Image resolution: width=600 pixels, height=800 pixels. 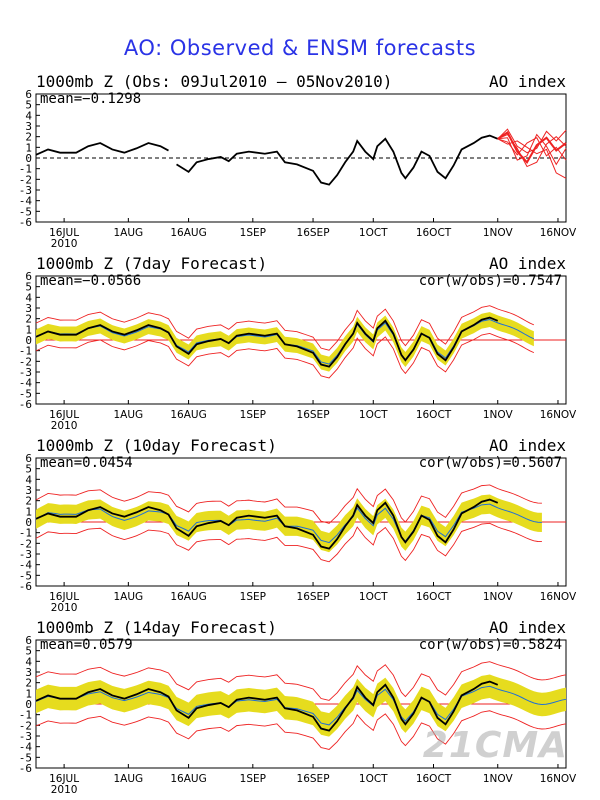 What do you see at coordinates (337, 160) in the screenshot?
I see `observed-line-segment` at bounding box center [337, 160].